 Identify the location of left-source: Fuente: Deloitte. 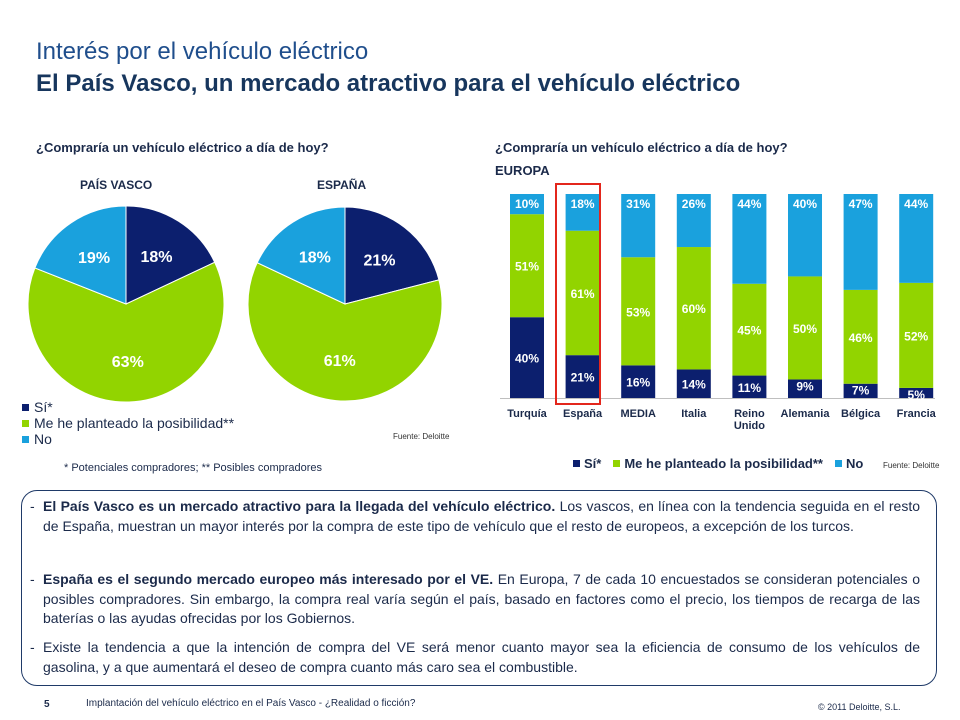
(421, 436).